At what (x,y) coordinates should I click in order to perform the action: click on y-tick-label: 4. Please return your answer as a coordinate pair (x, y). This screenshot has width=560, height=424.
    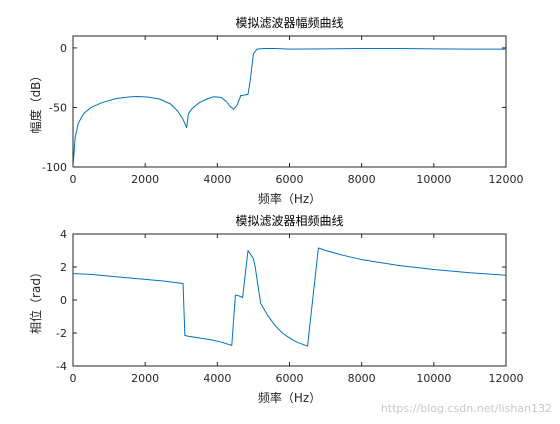
    Looking at the image, I should click on (63, 234).